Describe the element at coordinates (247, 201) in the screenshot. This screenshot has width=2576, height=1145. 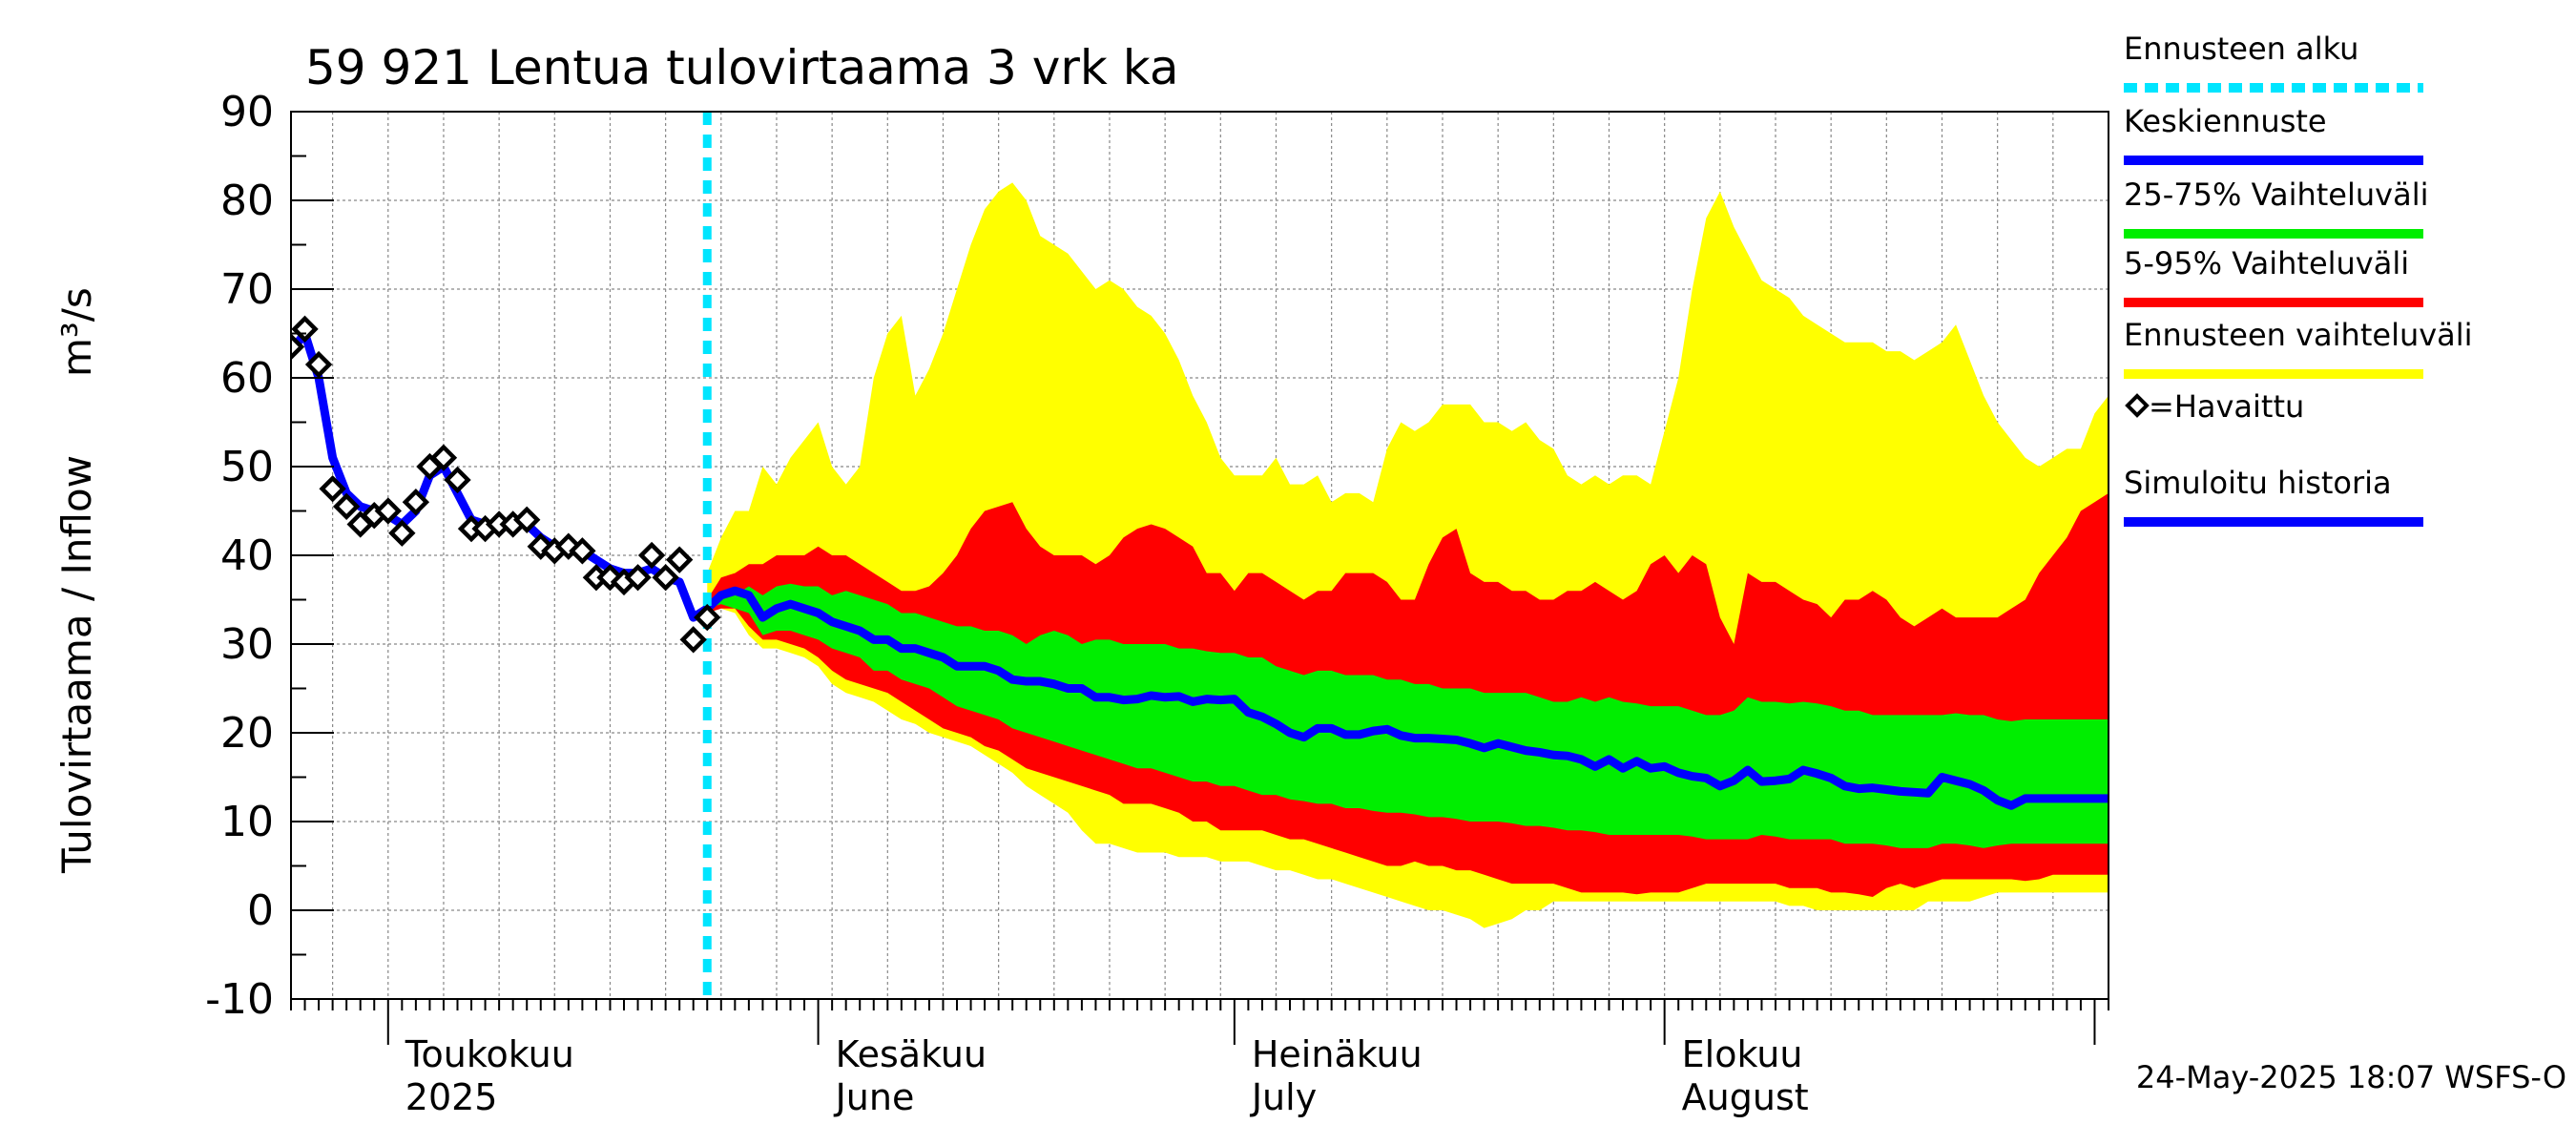
I see `y-tick-label: 80` at that location.